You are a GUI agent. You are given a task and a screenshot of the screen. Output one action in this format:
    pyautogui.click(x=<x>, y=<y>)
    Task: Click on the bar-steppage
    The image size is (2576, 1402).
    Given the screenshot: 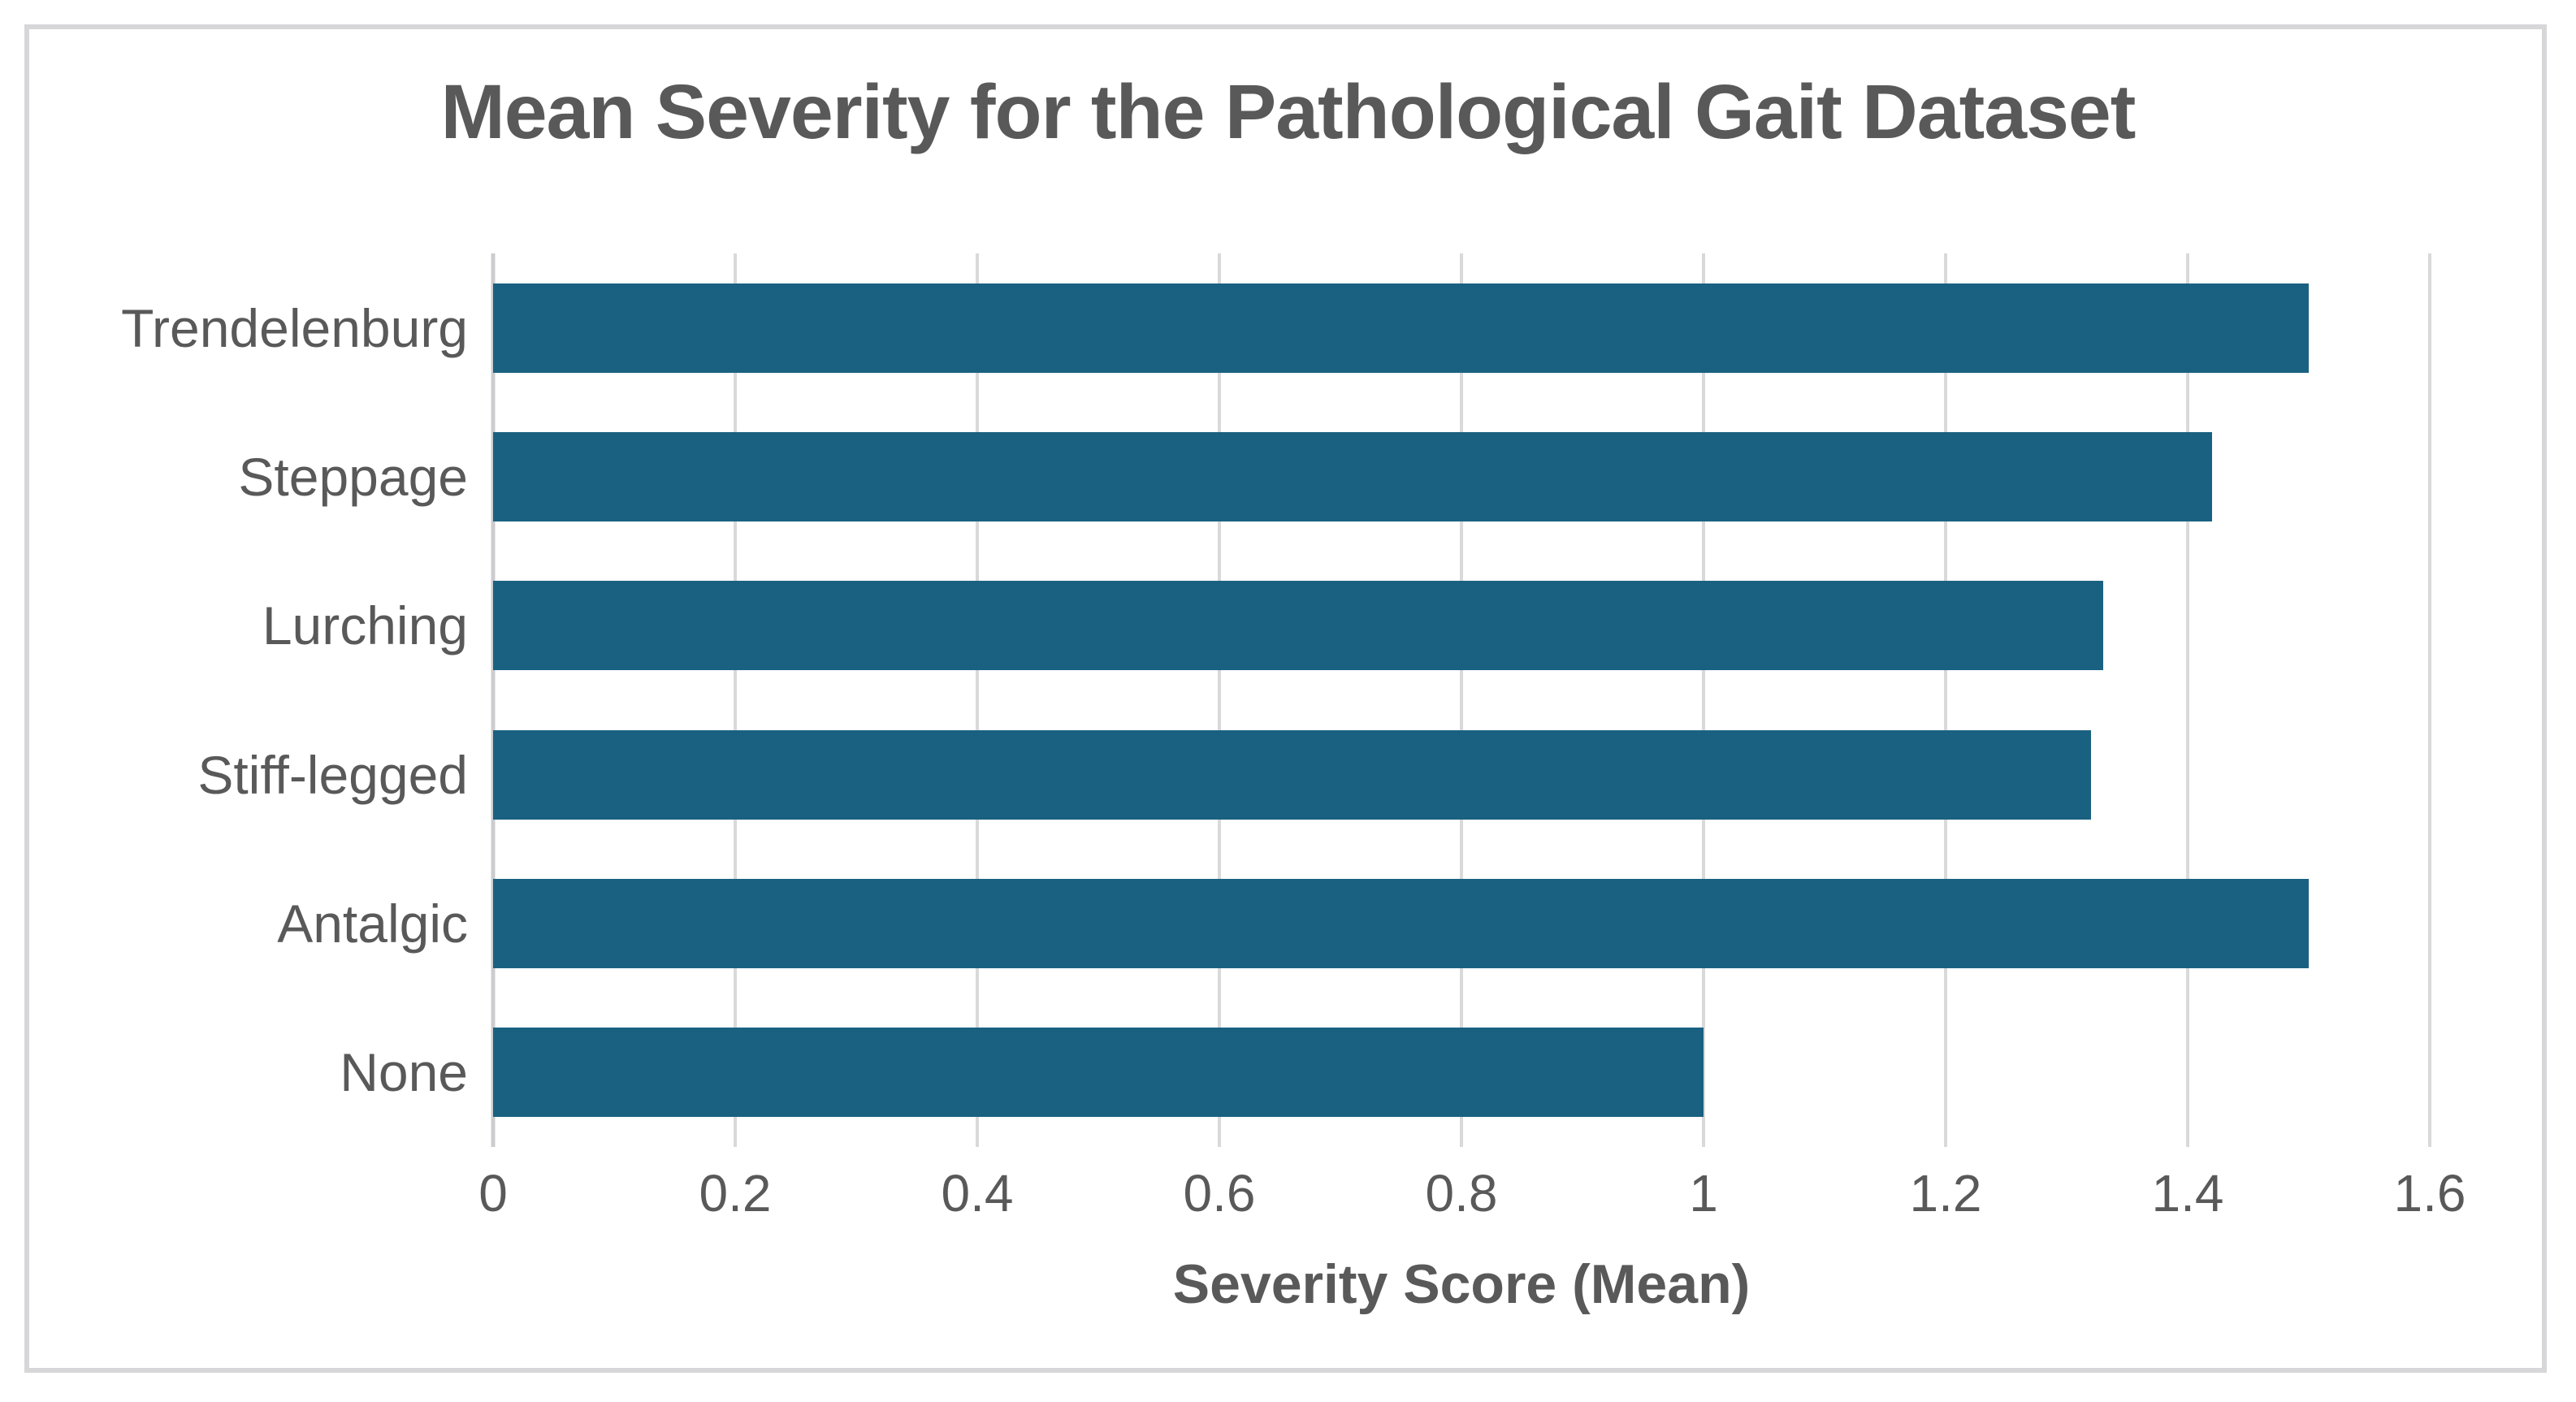 What is the action you would take?
    pyautogui.click(x=1352, y=477)
    